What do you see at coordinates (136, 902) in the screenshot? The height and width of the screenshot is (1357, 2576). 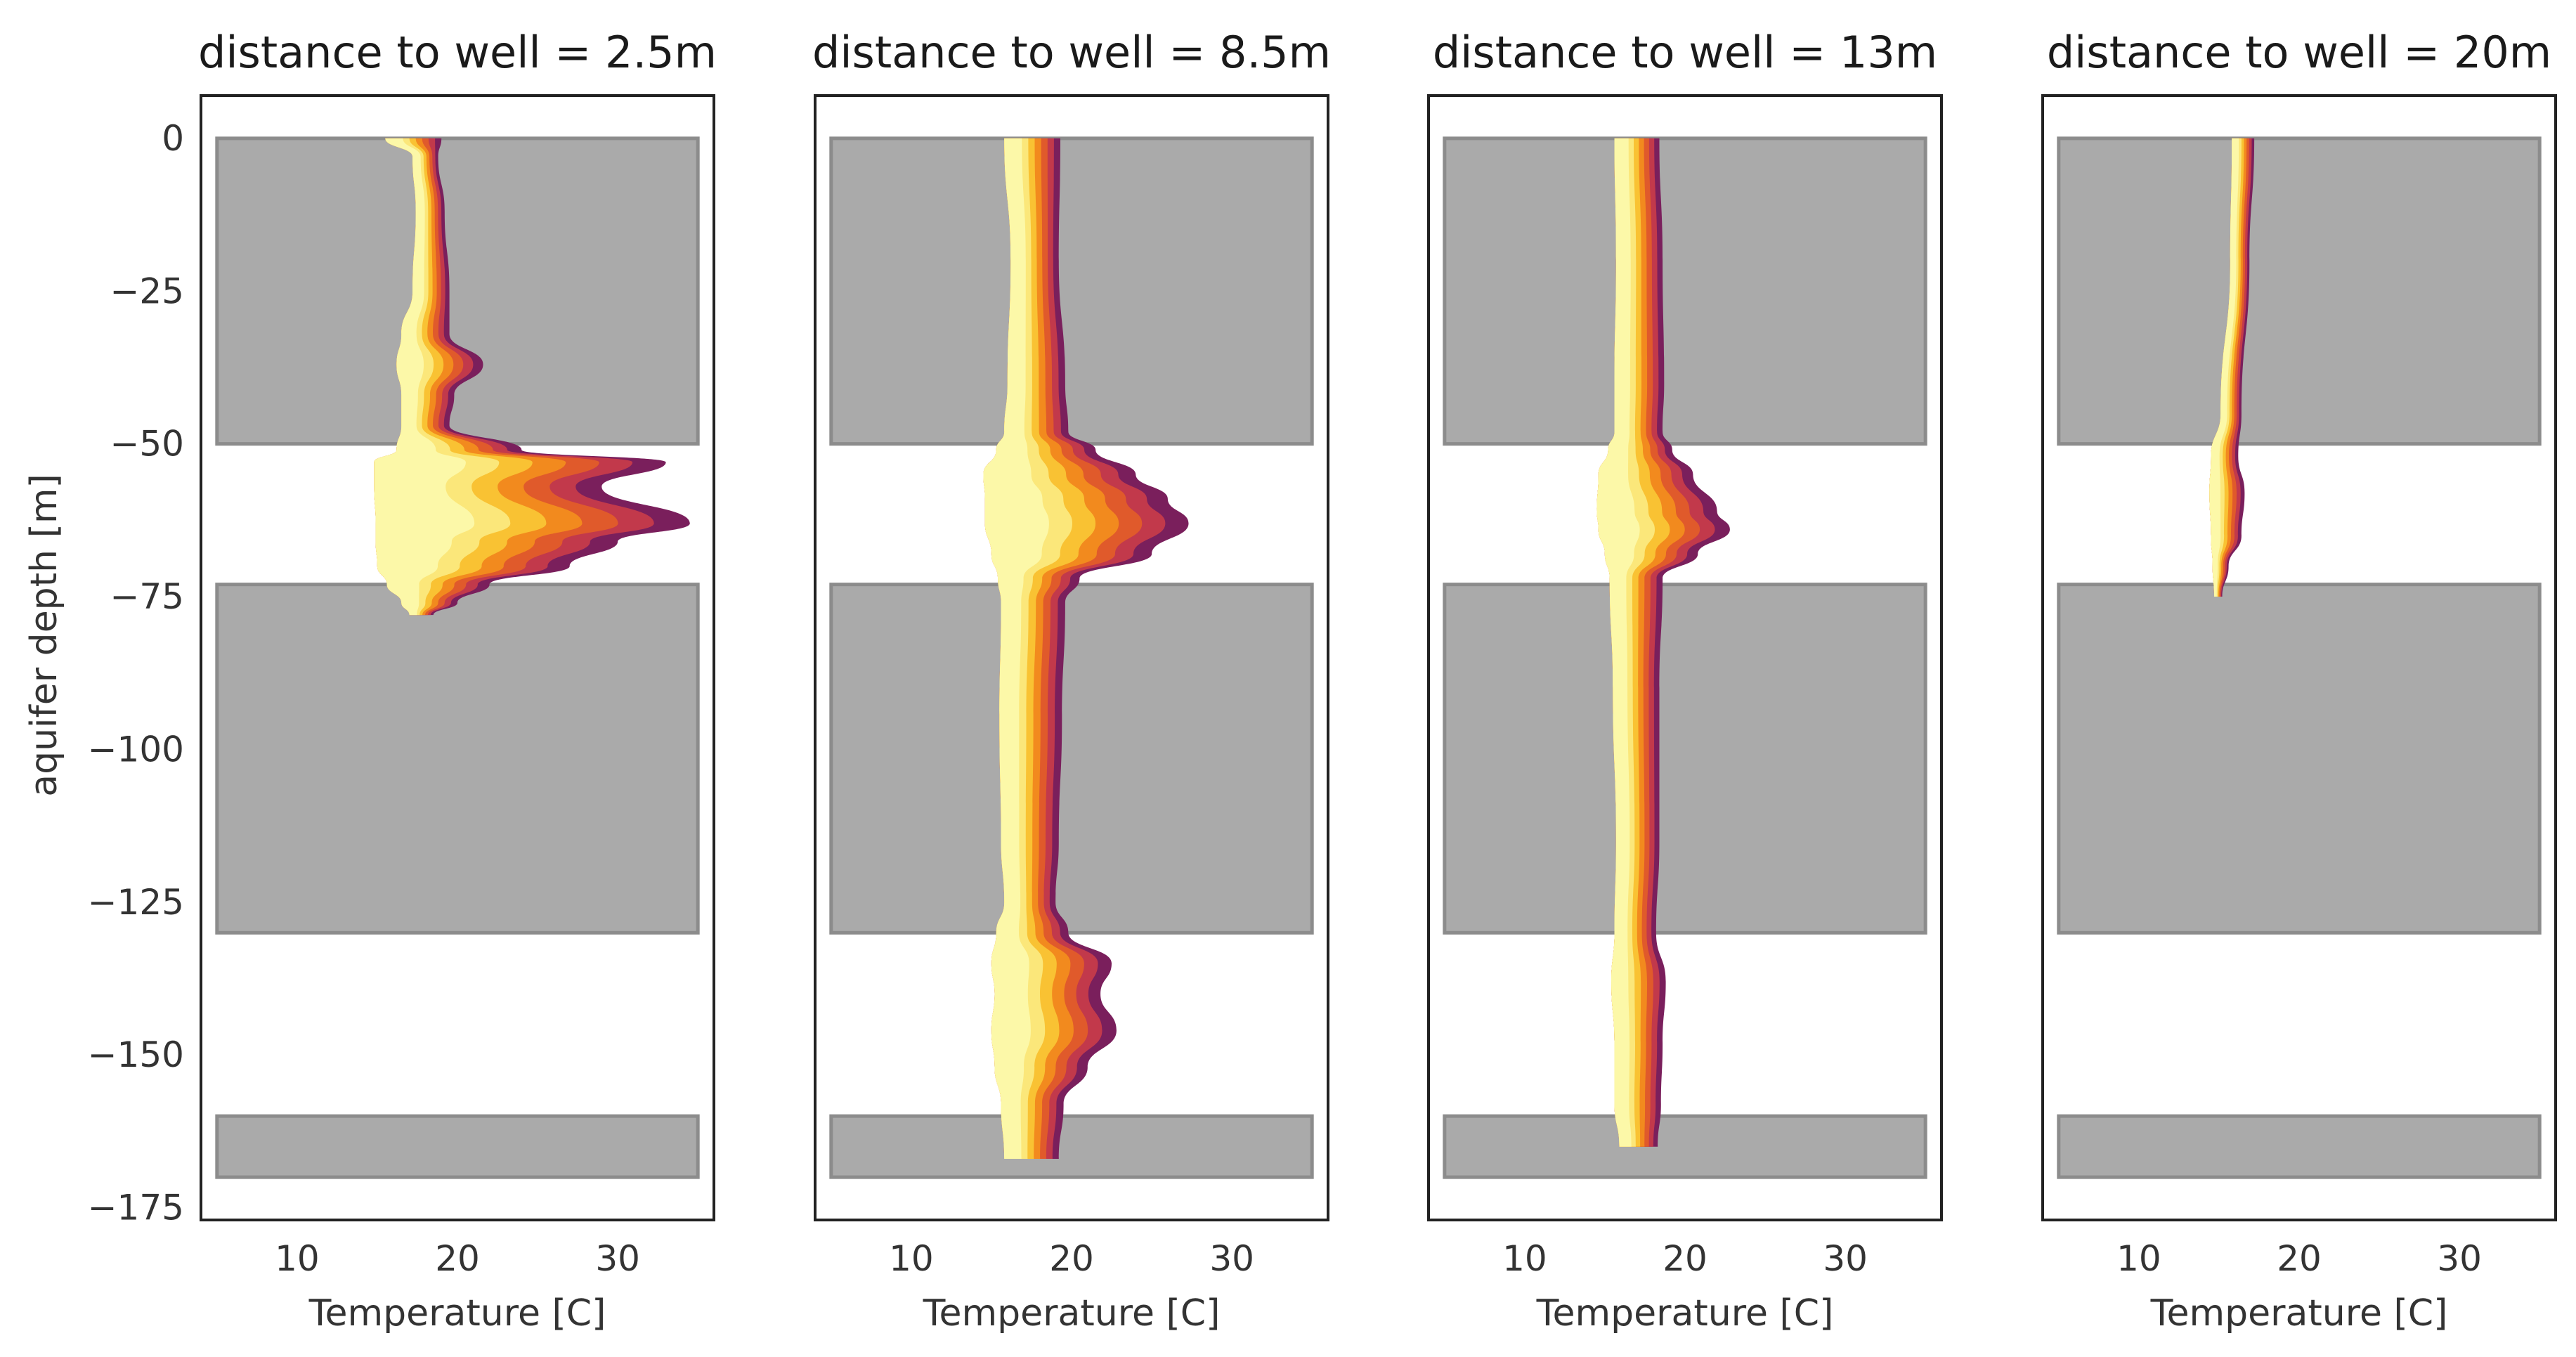 I see `y-tick-label: −125` at bounding box center [136, 902].